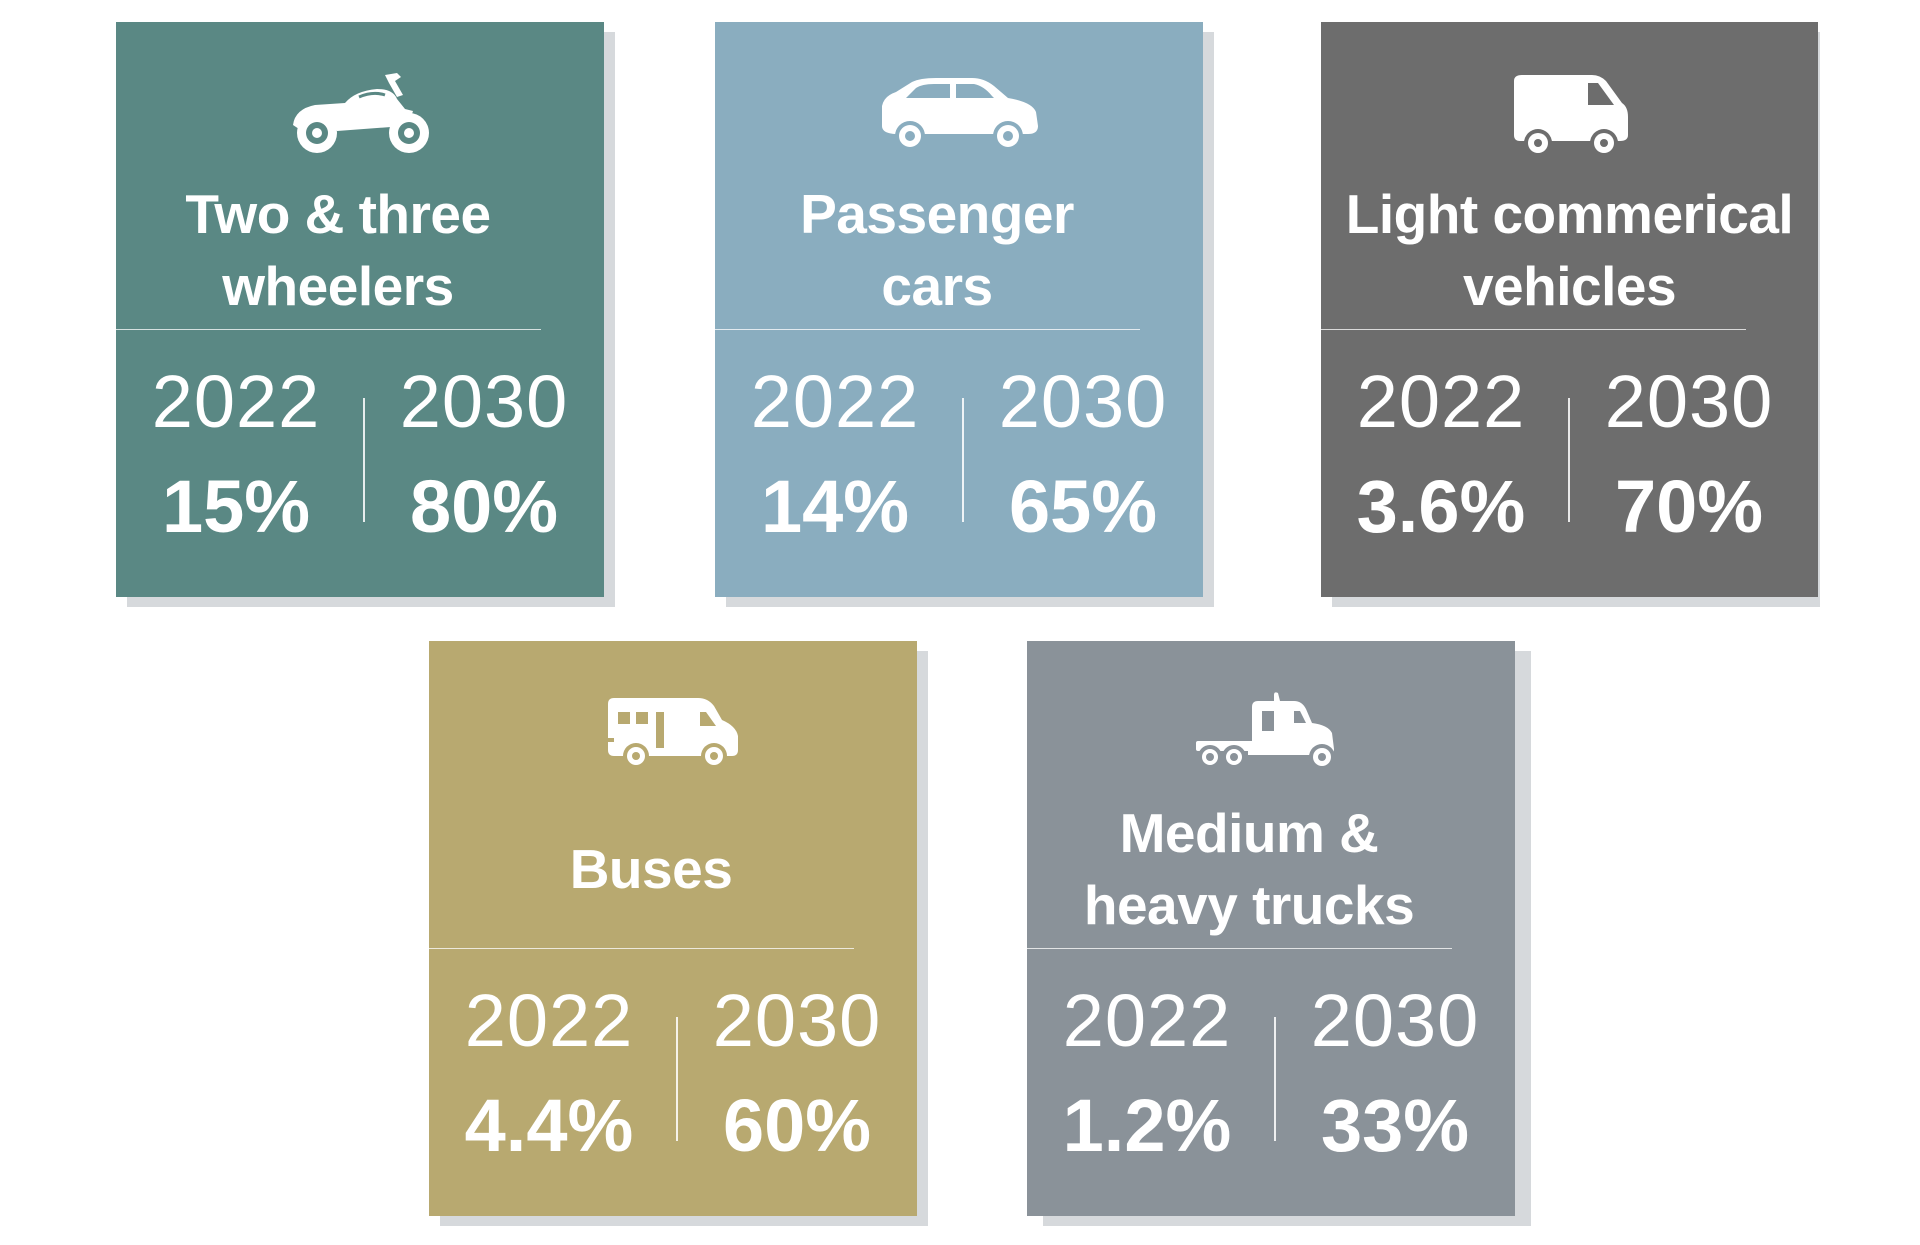 This screenshot has height=1245, width=1920. What do you see at coordinates (1271, 733) in the screenshot?
I see `truck-icon` at bounding box center [1271, 733].